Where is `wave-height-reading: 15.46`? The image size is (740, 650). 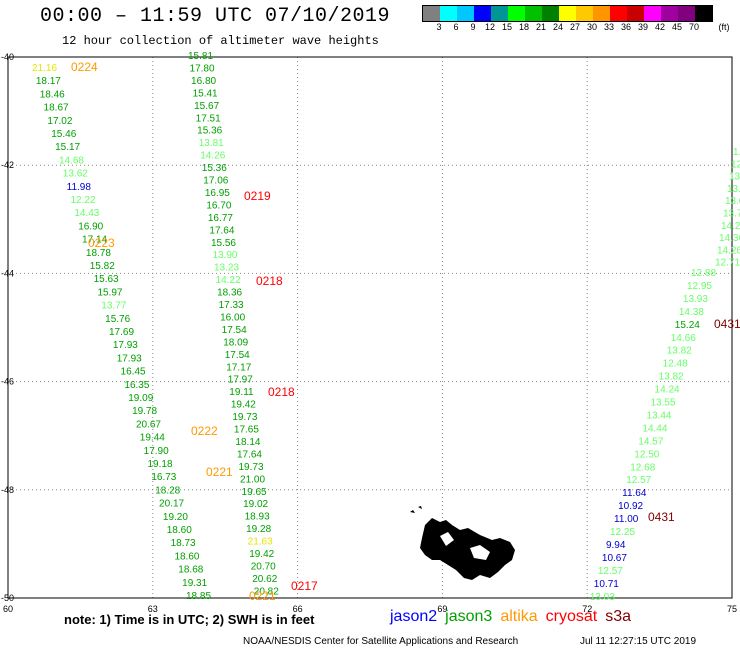 wave-height-reading: 15.46 is located at coordinates (63, 134).